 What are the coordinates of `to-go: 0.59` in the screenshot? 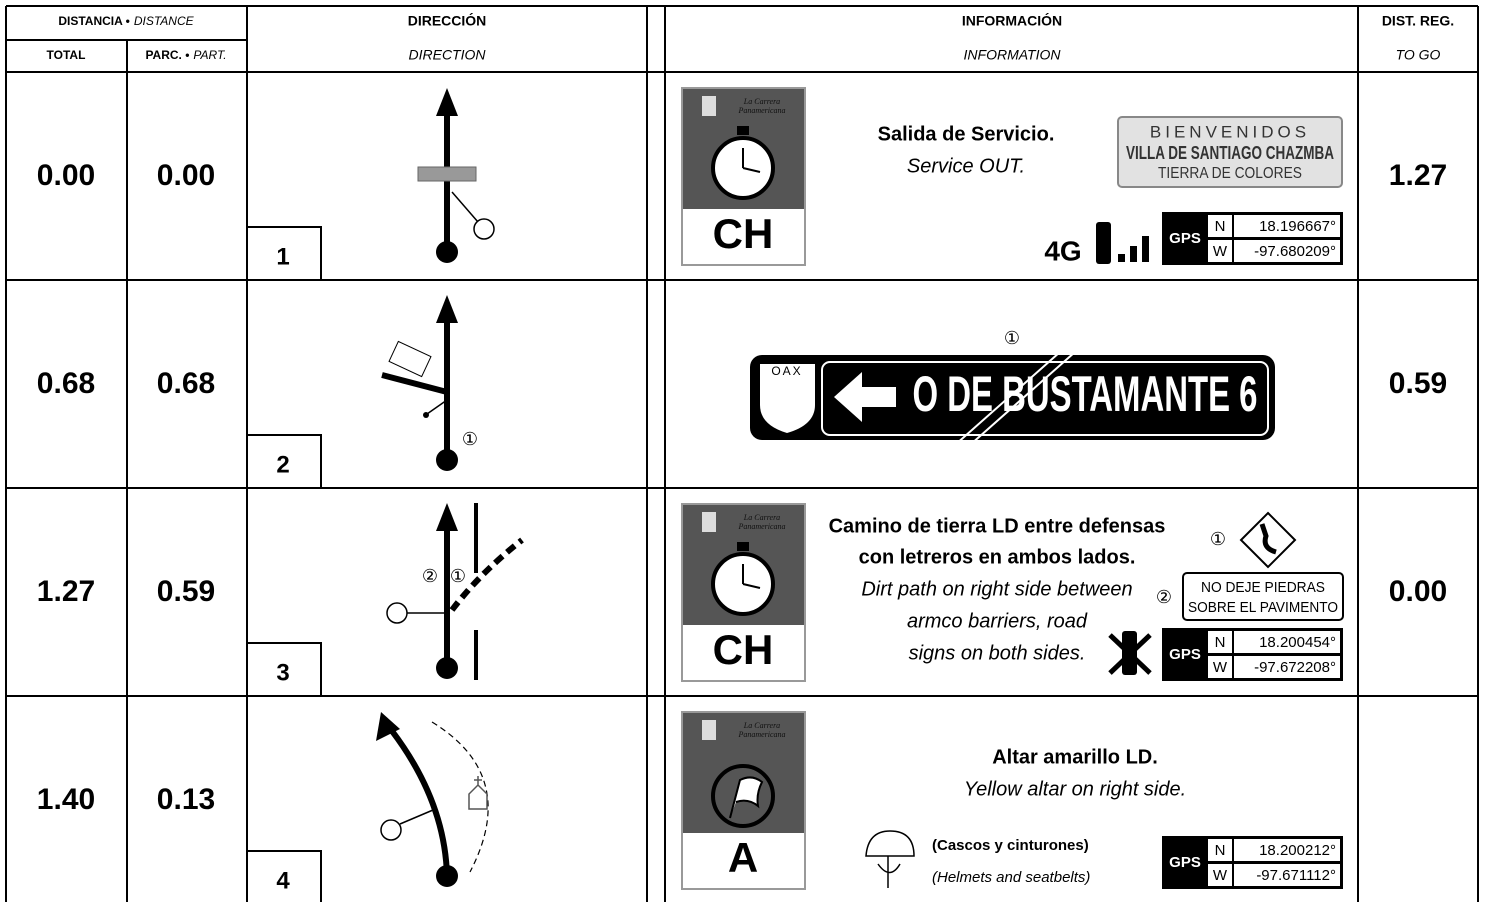 It's located at (1418, 383).